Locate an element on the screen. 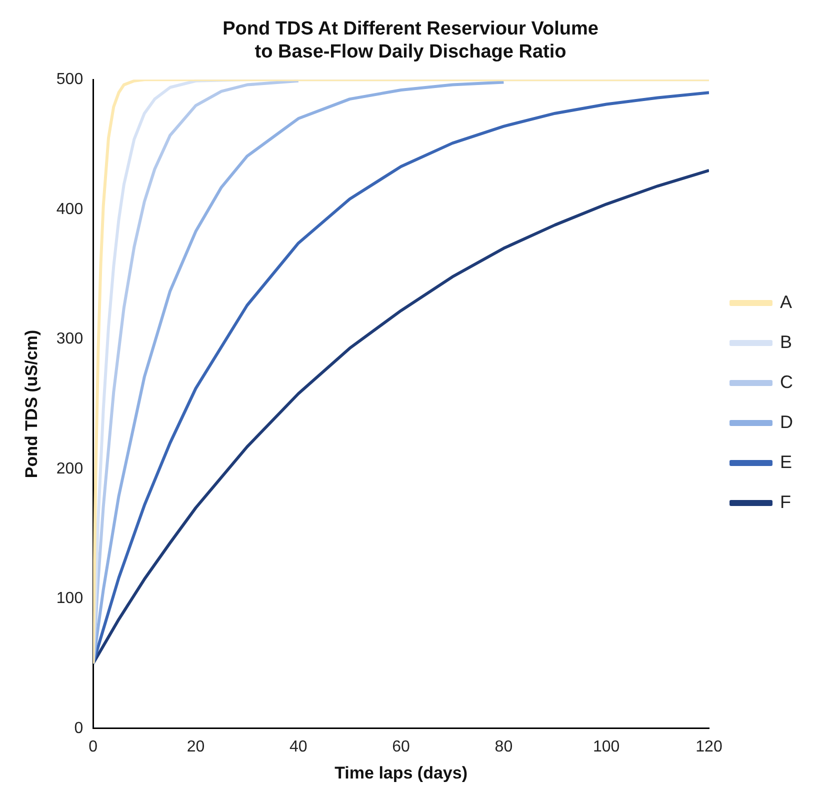 The width and height of the screenshot is (831, 808). x-tick-label: 60 is located at coordinates (401, 747).